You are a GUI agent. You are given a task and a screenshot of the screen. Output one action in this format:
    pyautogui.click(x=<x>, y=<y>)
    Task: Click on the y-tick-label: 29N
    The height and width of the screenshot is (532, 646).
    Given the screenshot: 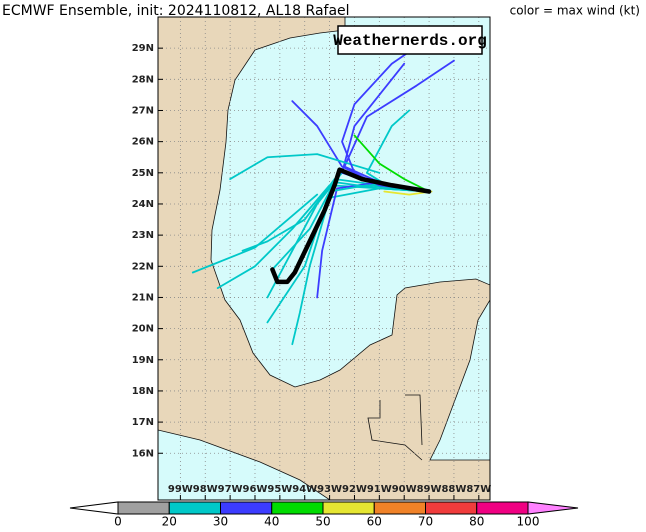 What is the action you would take?
    pyautogui.click(x=143, y=48)
    